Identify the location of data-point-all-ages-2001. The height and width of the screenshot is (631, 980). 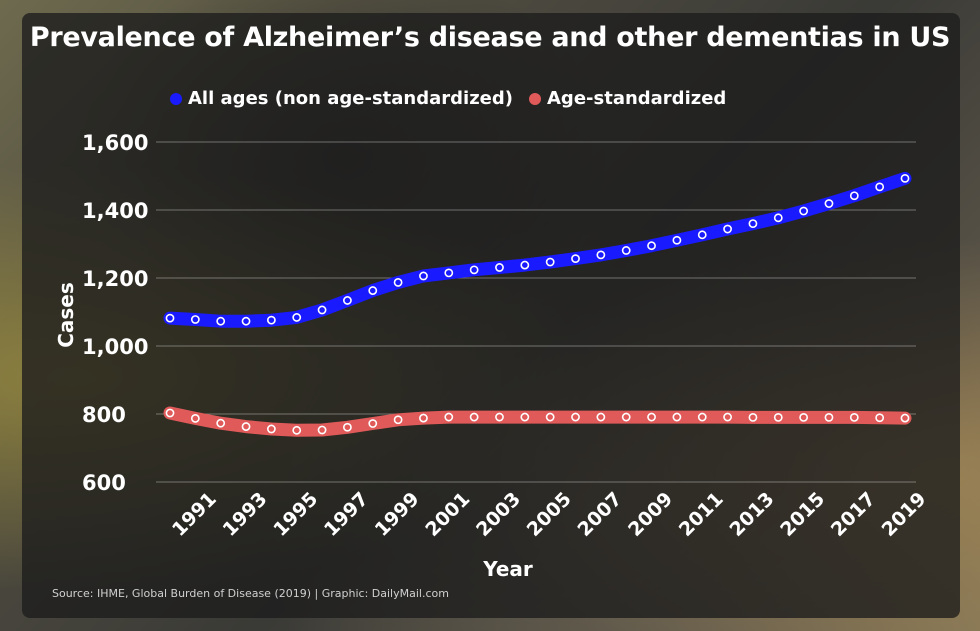
(449, 273).